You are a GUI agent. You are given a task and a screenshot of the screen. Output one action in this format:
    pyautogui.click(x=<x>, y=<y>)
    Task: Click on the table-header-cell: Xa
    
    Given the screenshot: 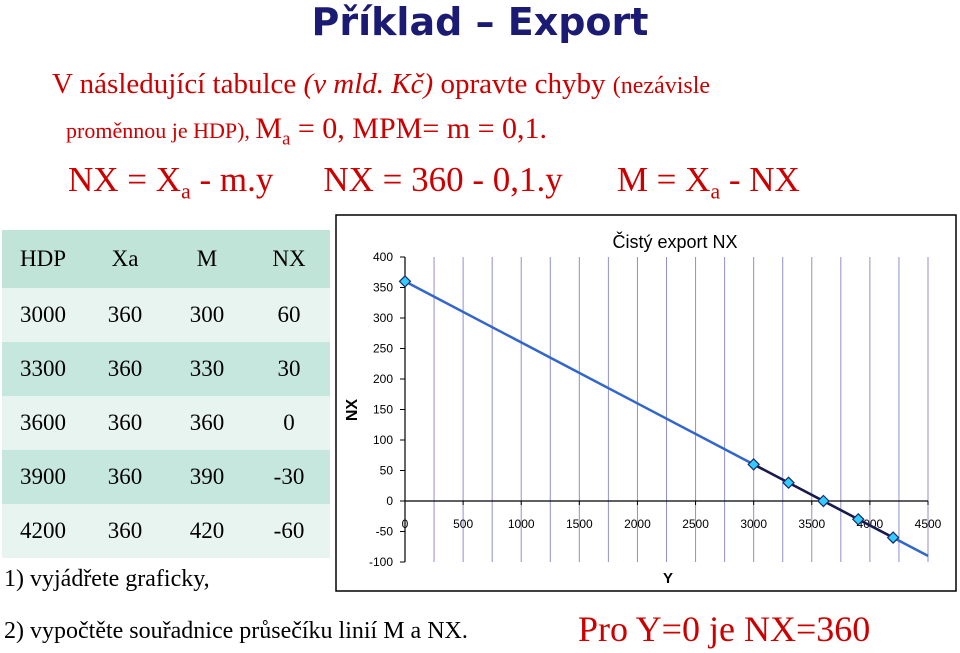 What is the action you would take?
    pyautogui.click(x=125, y=259)
    